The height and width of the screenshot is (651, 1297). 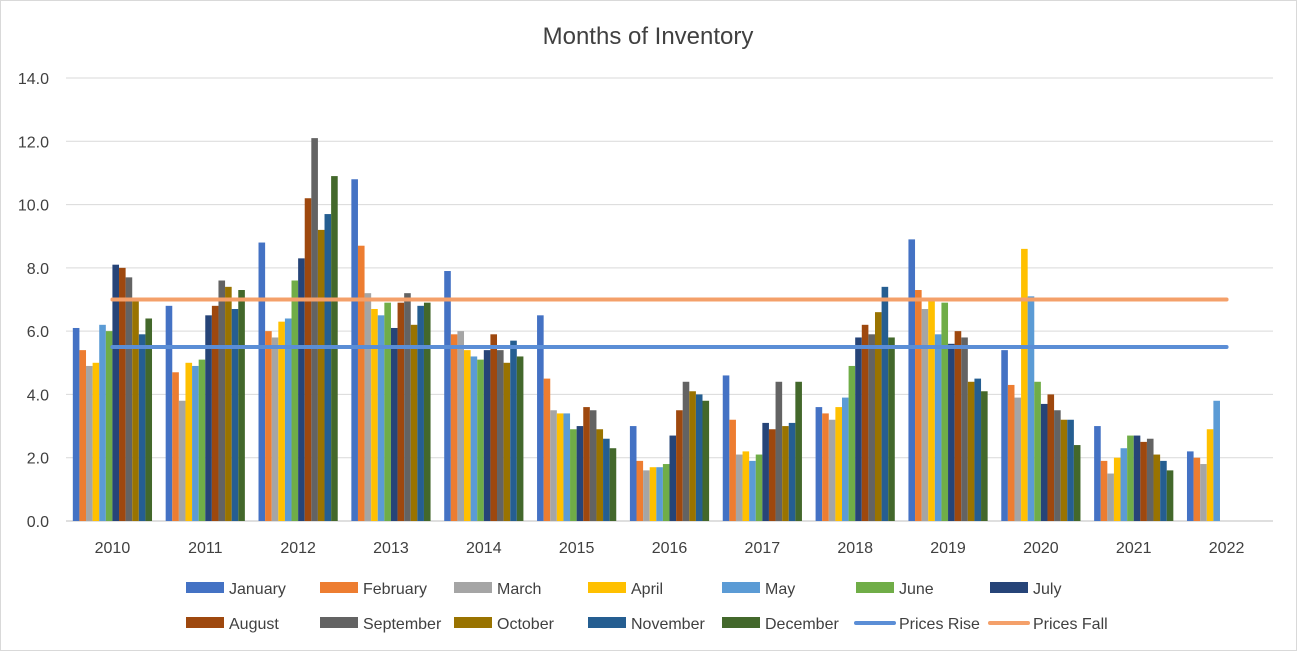 I want to click on bar-february-2022, so click(x=1197, y=489).